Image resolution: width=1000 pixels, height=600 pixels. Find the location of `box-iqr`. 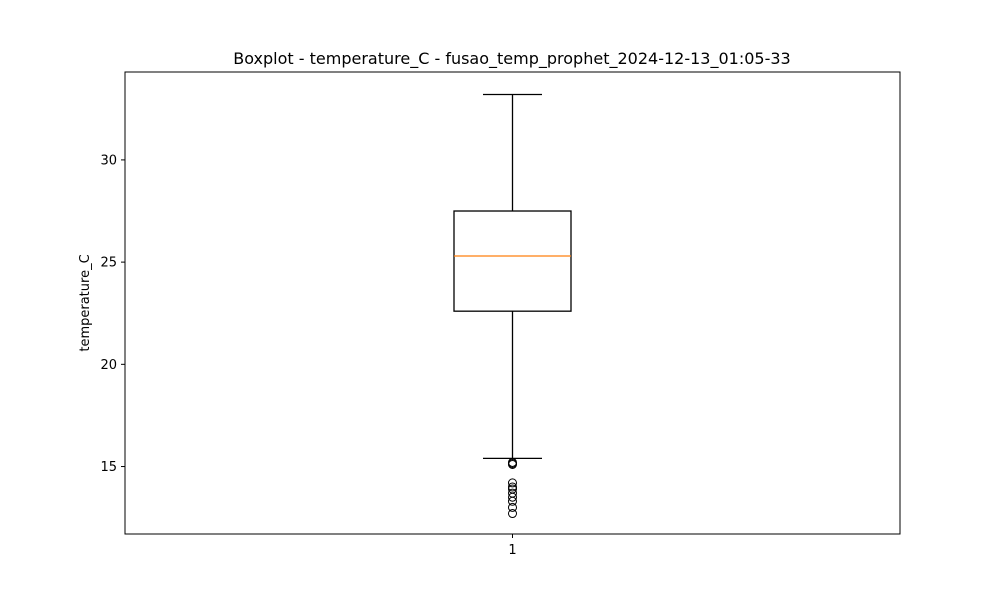

box-iqr is located at coordinates (512, 261).